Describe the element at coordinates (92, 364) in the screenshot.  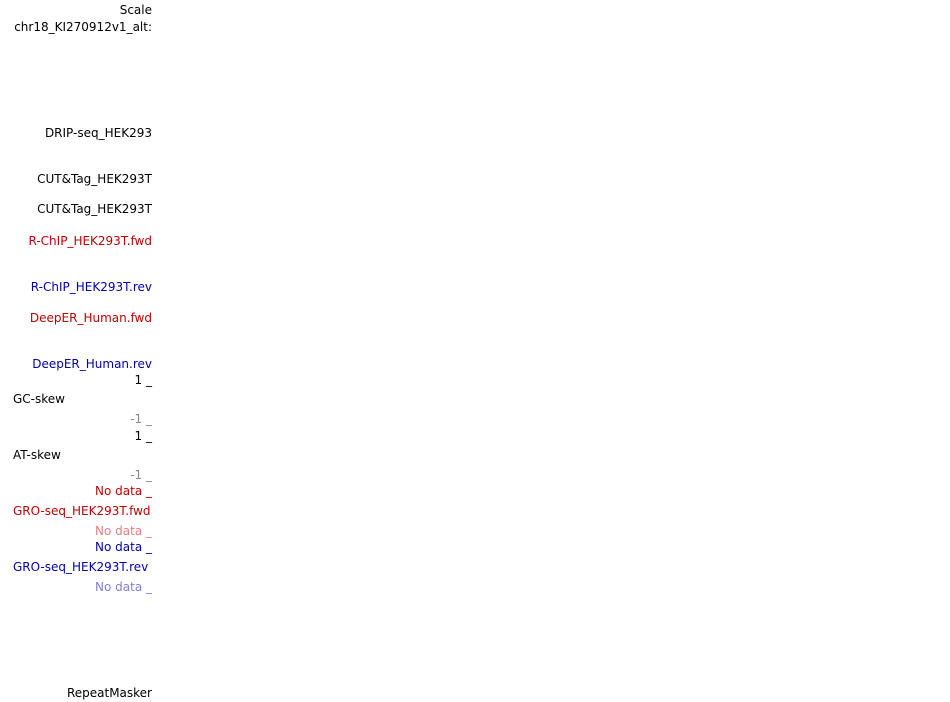
I see `track-label: DeepER_Human.rev` at that location.